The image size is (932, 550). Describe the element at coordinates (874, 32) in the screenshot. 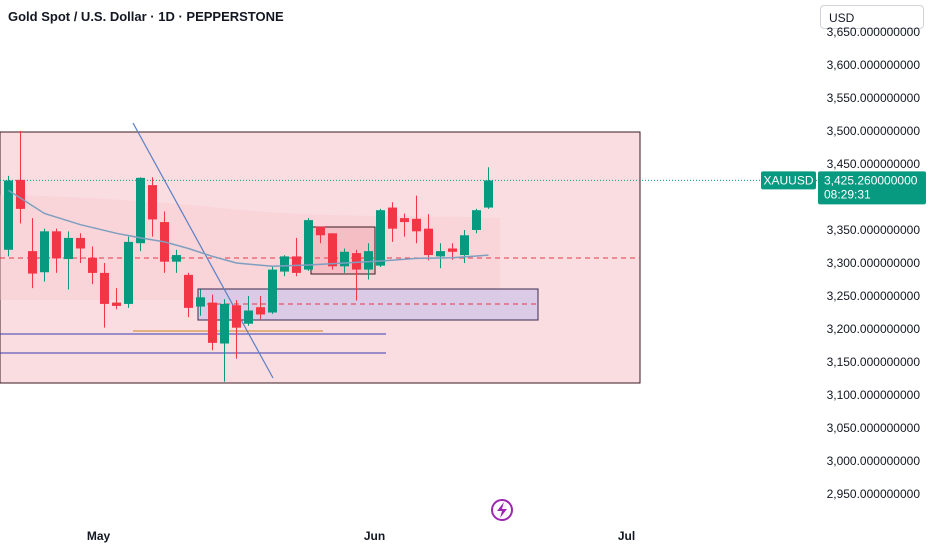

I see `price-tick-label: 3,650.000000000` at that location.